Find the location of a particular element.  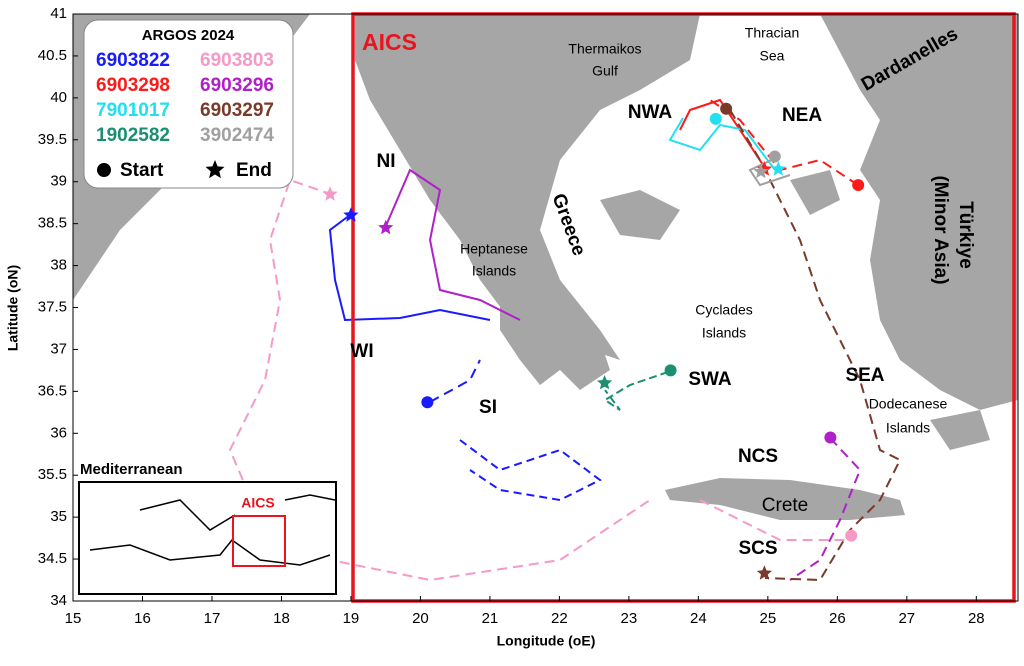

legend-entry: 6903296 is located at coordinates (237, 85).